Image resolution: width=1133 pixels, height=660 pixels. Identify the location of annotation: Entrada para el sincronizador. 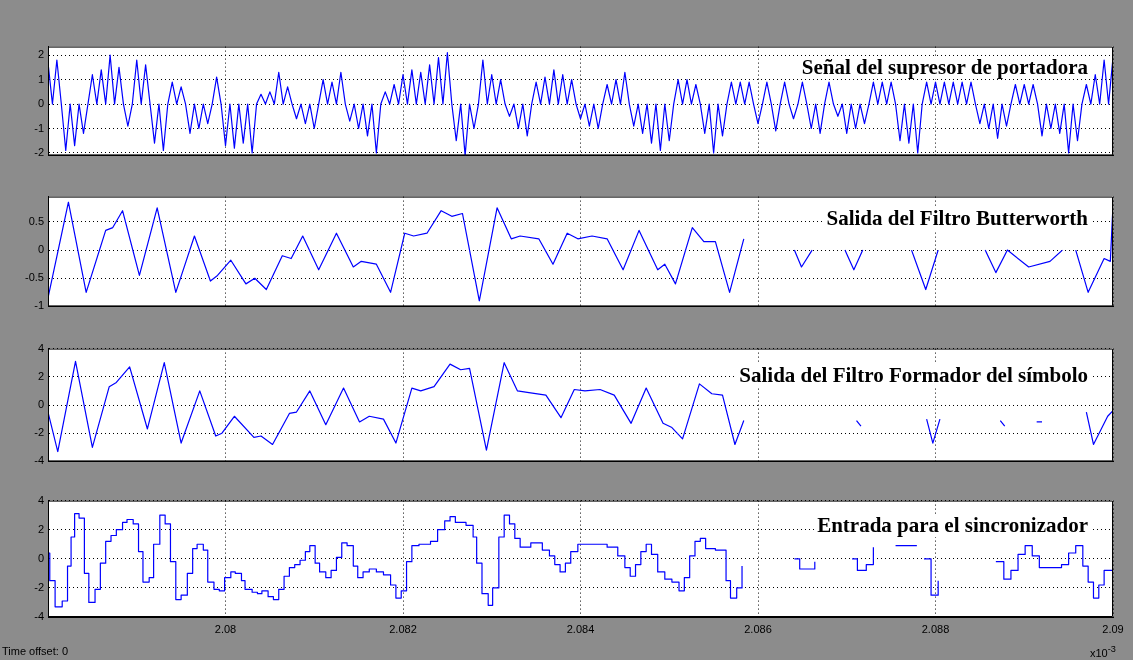
(952, 525).